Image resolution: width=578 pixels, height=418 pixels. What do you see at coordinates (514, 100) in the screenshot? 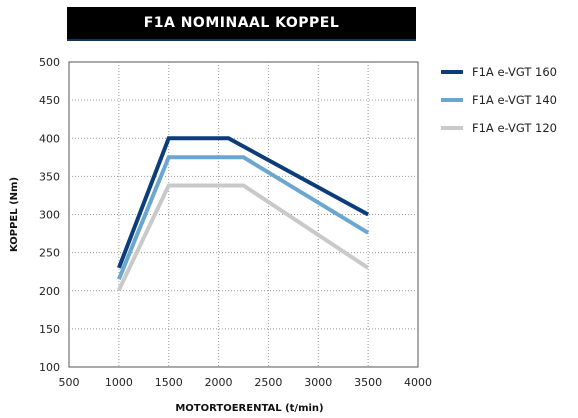
I see `legend-label: F1A e-VGT 140` at bounding box center [514, 100].